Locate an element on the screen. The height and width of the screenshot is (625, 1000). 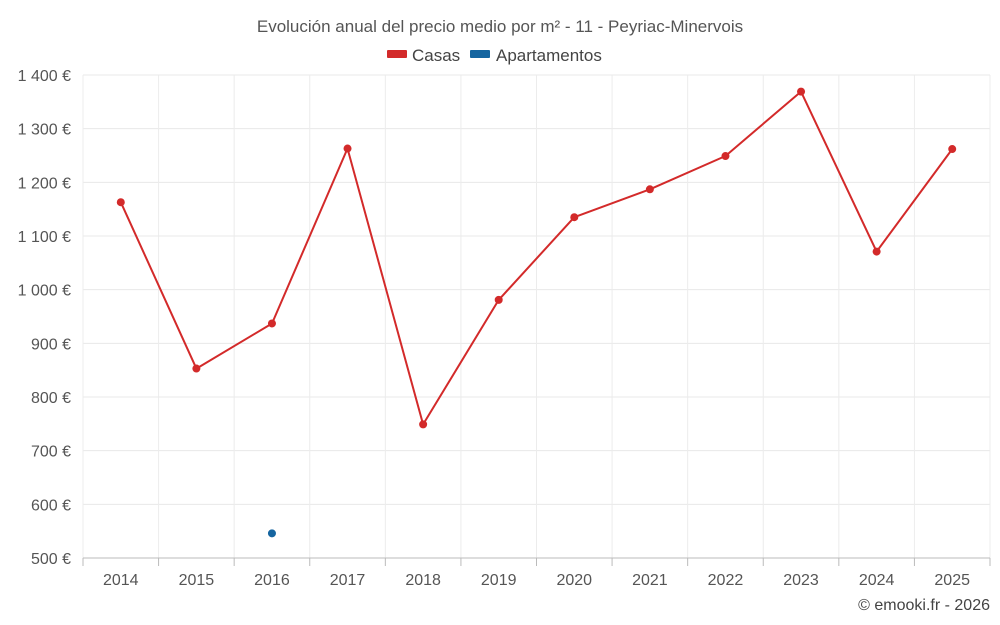
credit-text: © emooki.fr - 2026 is located at coordinates (924, 605).